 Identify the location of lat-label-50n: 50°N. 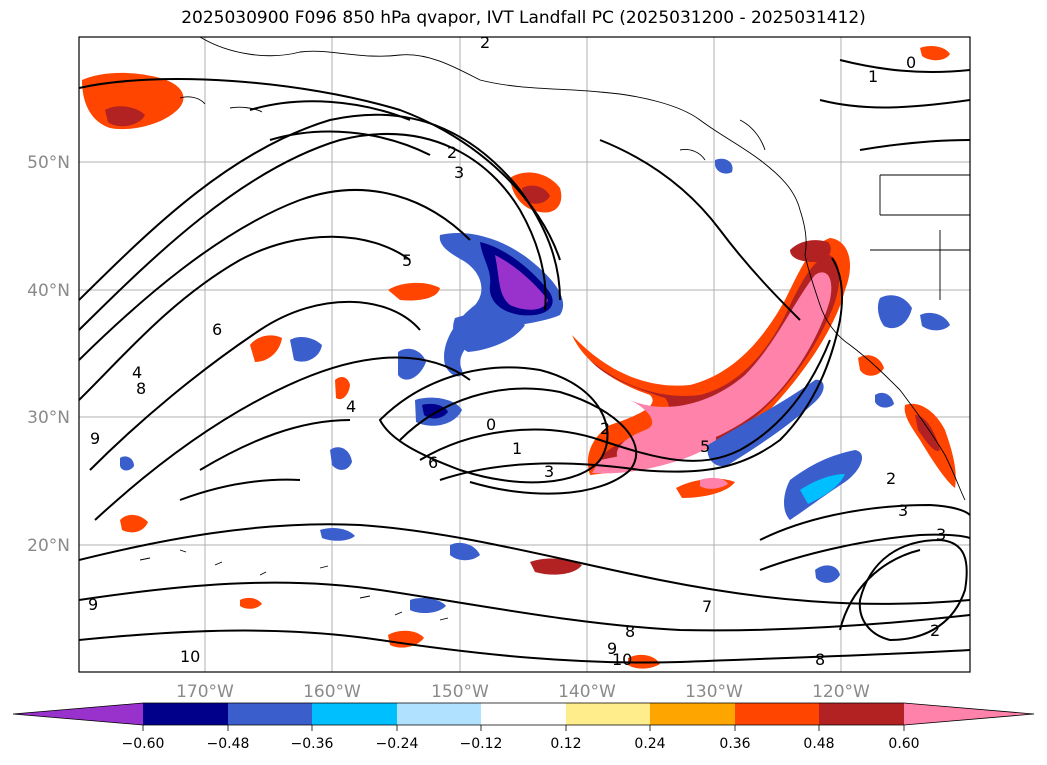
(48, 163).